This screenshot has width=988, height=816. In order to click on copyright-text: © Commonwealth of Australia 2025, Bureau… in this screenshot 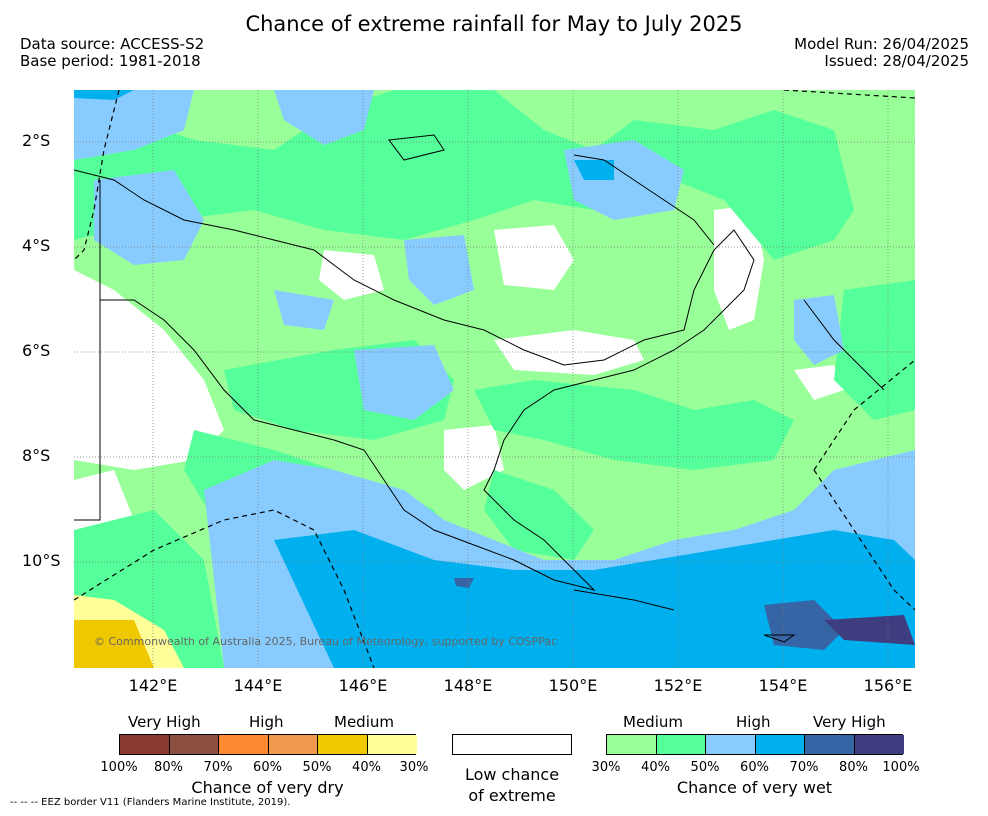, I will do `click(325, 641)`.